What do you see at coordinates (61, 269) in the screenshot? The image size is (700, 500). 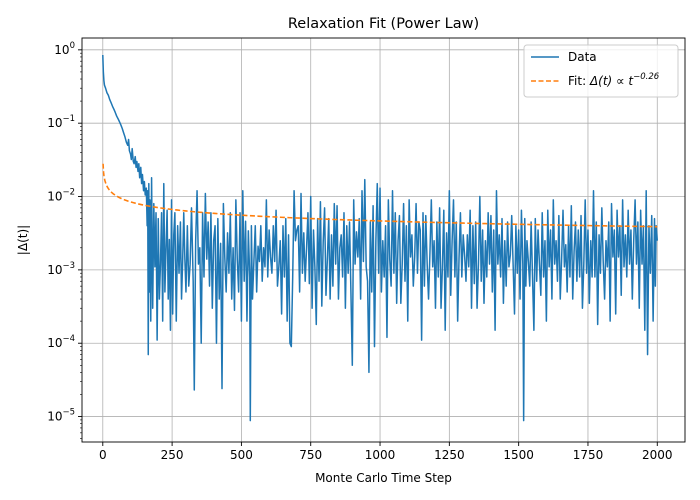 I see `y-tick-label: 10⁻³` at bounding box center [61, 269].